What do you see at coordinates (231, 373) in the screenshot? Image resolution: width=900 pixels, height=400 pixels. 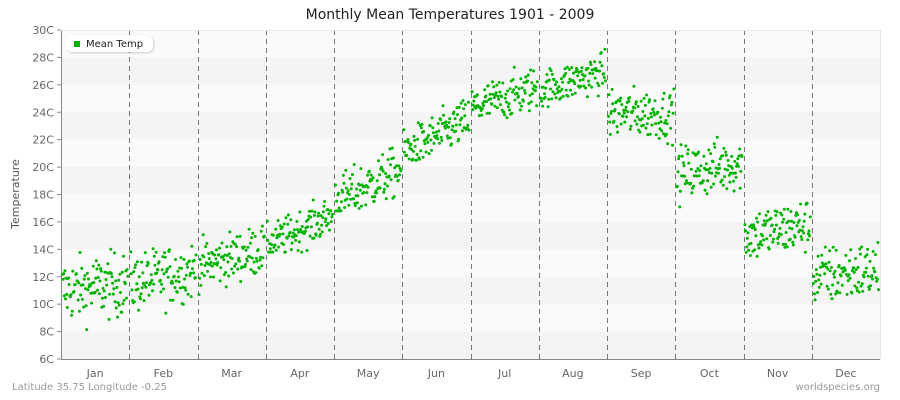 I see `x-tick-label: Mar` at bounding box center [231, 373].